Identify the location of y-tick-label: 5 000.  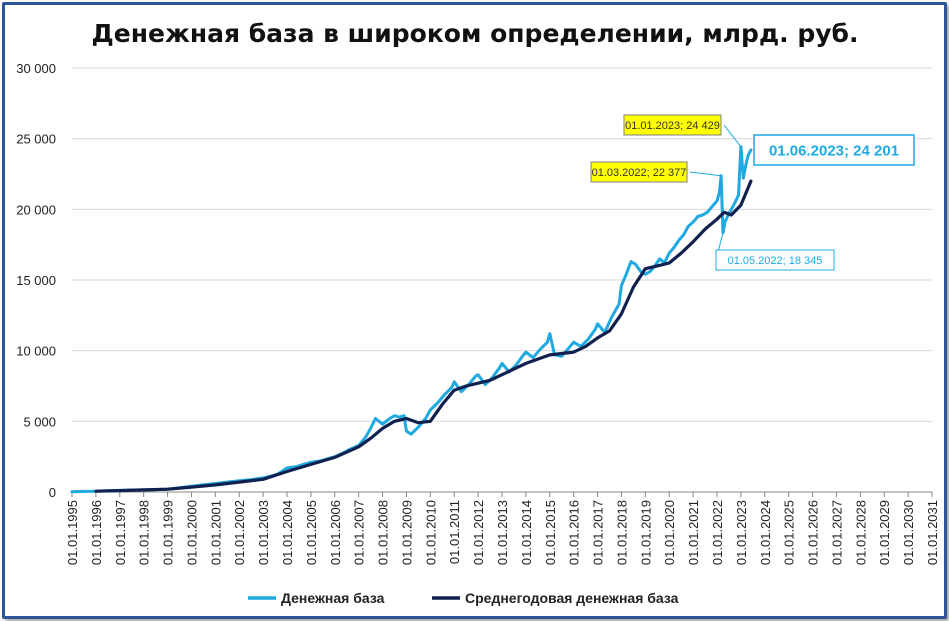
(39, 421).